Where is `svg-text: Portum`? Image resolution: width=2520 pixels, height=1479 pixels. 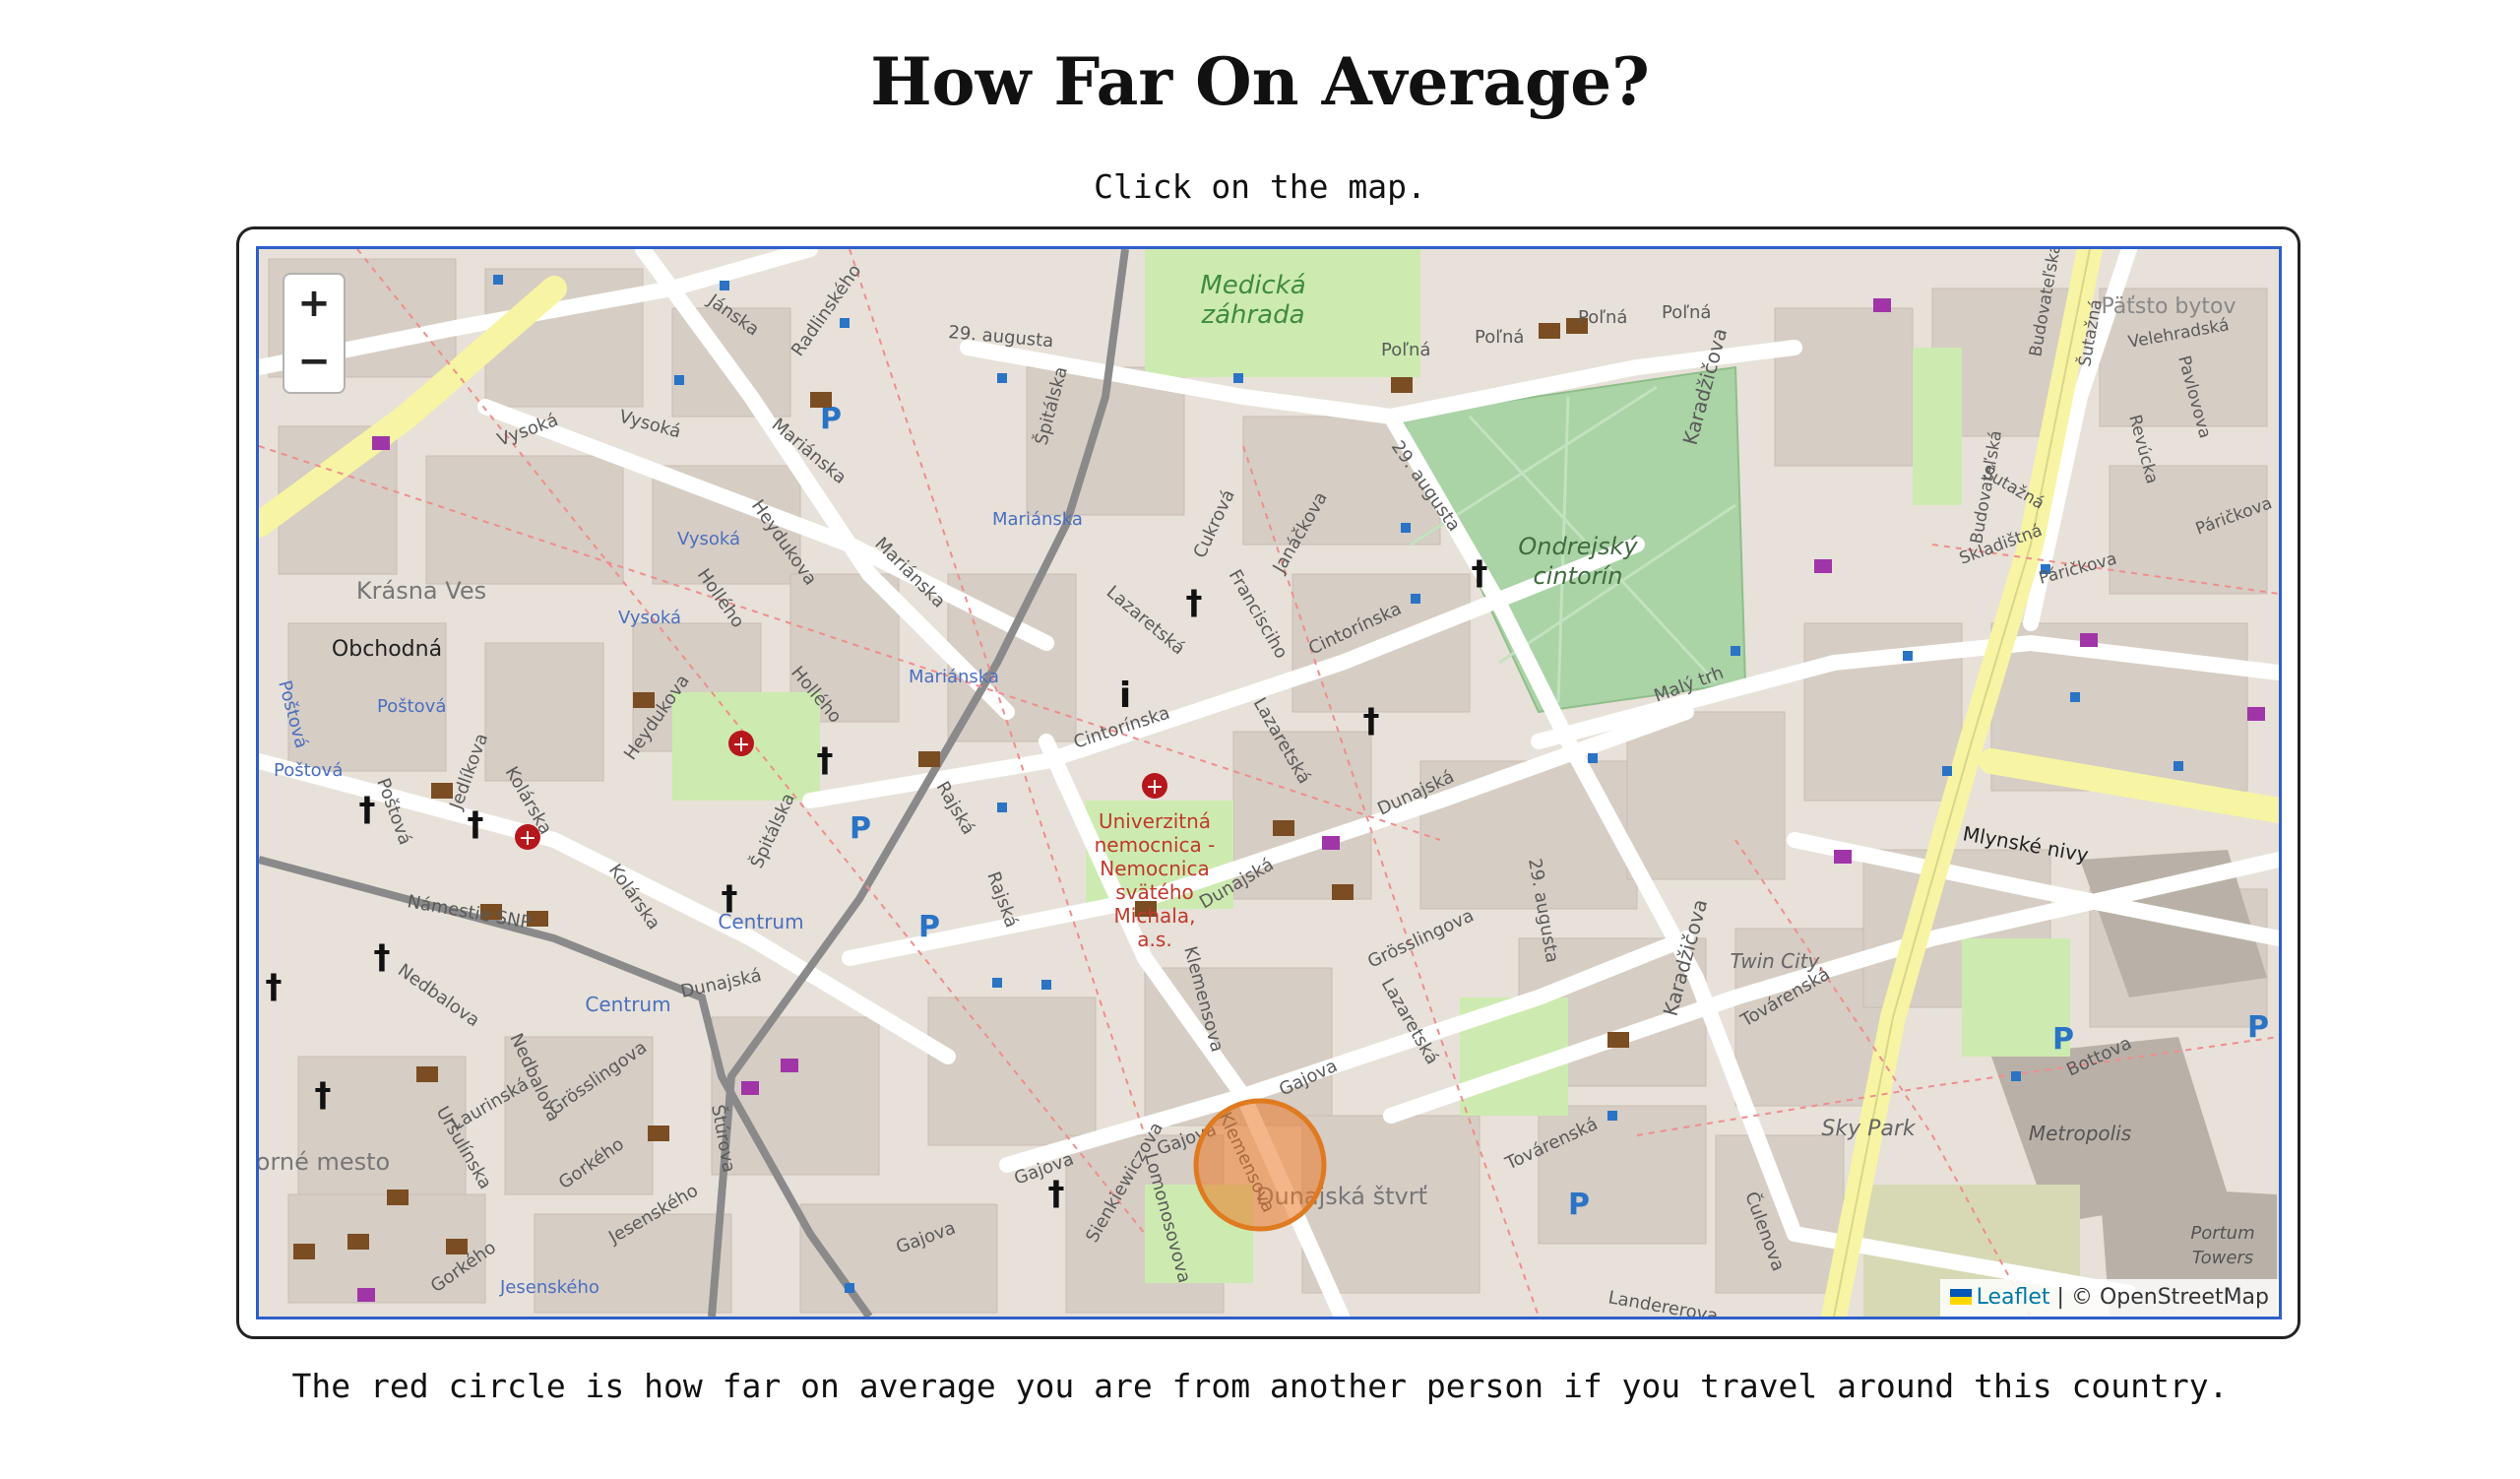 svg-text: Portum is located at coordinates (2222, 1233).